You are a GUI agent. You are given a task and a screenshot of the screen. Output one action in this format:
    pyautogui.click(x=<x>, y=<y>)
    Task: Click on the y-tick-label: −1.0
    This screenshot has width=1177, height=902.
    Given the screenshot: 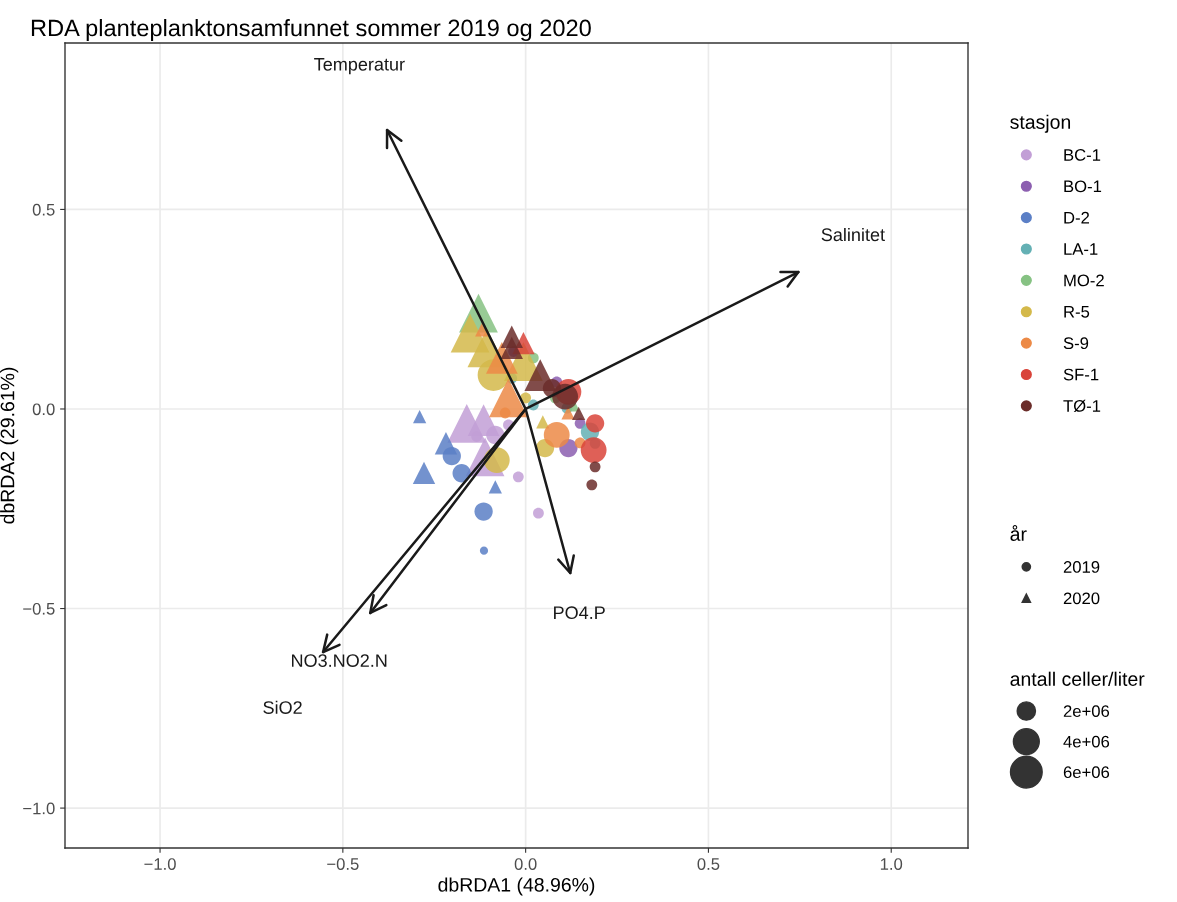 What is the action you would take?
    pyautogui.click(x=39, y=808)
    